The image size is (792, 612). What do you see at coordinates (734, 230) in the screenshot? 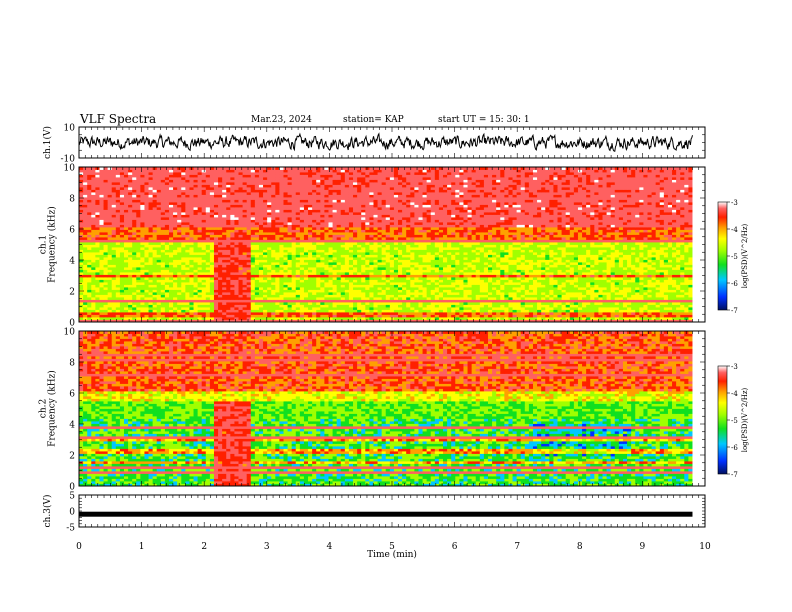
I see `ch1-spectrogram-colorbar-tick: -4` at bounding box center [734, 230].